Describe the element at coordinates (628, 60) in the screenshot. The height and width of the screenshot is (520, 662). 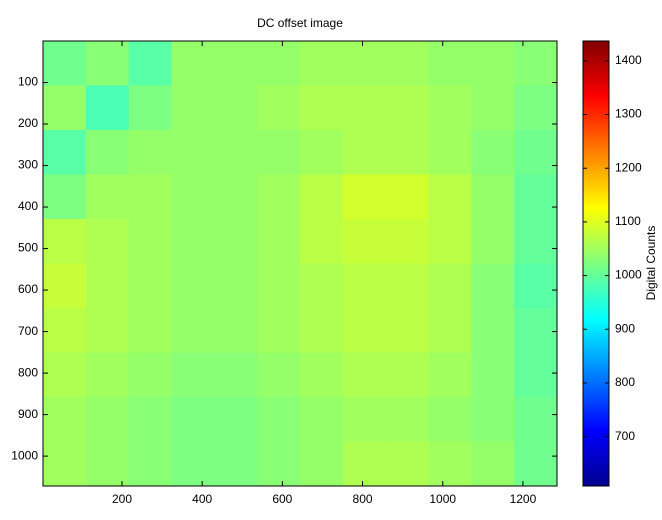
I see `colorbar-tick-label: 1400` at that location.